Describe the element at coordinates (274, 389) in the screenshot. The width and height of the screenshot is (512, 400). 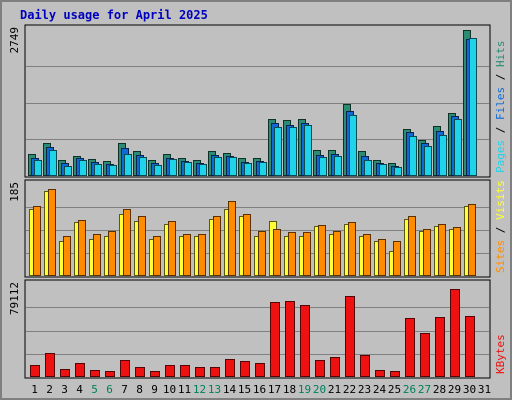
I see `x-tick-label-day-17: 17` at that location.